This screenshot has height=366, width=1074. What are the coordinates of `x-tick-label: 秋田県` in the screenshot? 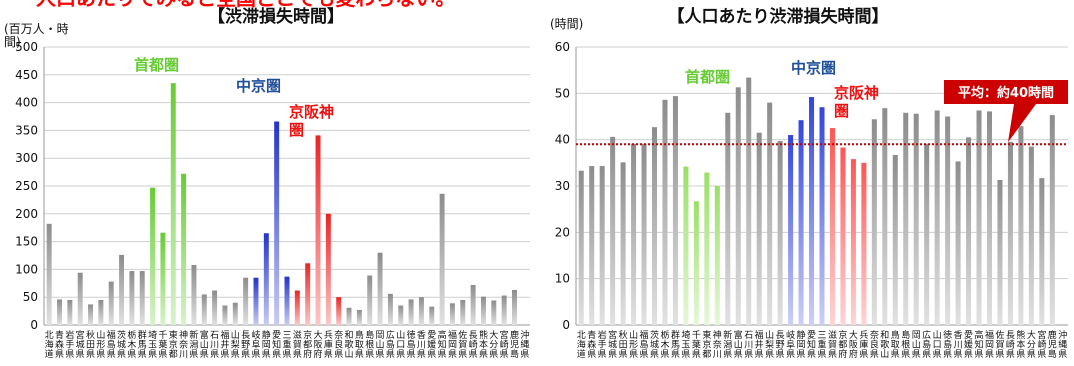 It's located at (623, 344).